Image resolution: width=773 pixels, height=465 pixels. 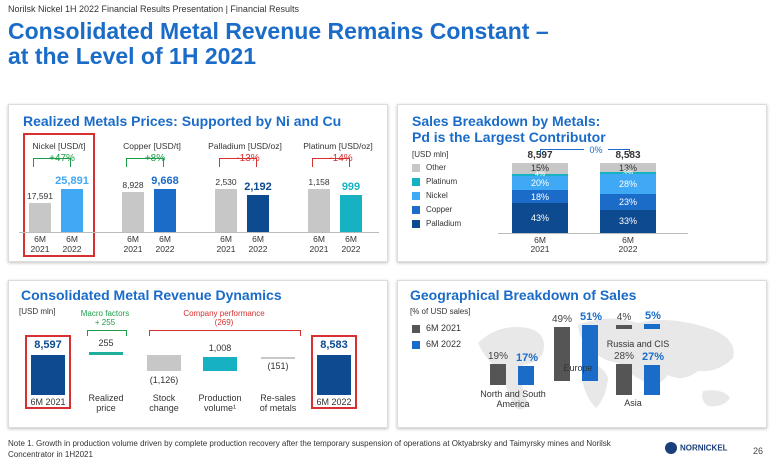 I want to click on metal-name: Copper [USD/t], so click(x=152, y=146).